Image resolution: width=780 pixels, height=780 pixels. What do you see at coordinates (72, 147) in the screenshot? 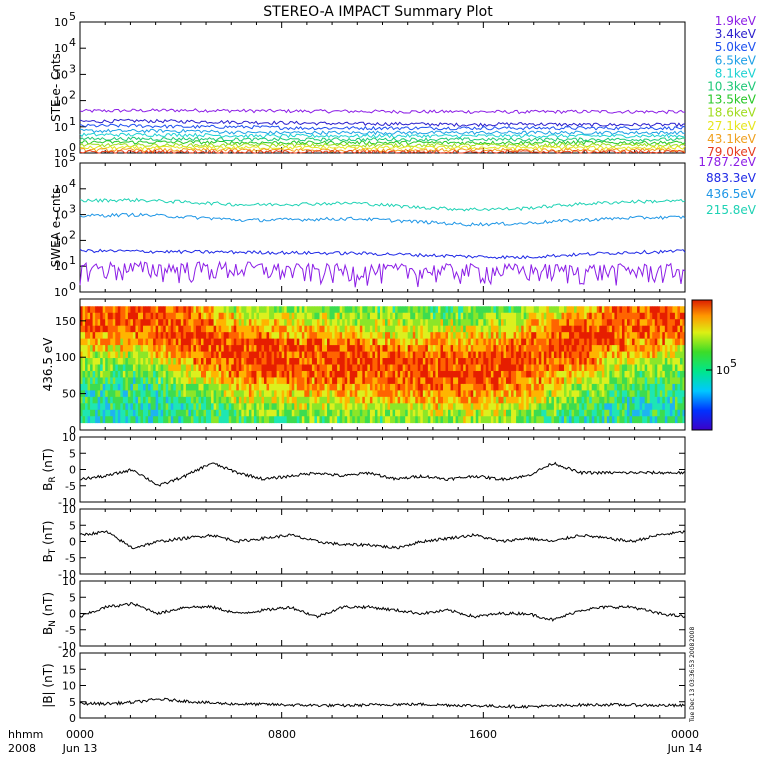
I see `panel-0-ytick-exp: 0` at bounding box center [72, 147].